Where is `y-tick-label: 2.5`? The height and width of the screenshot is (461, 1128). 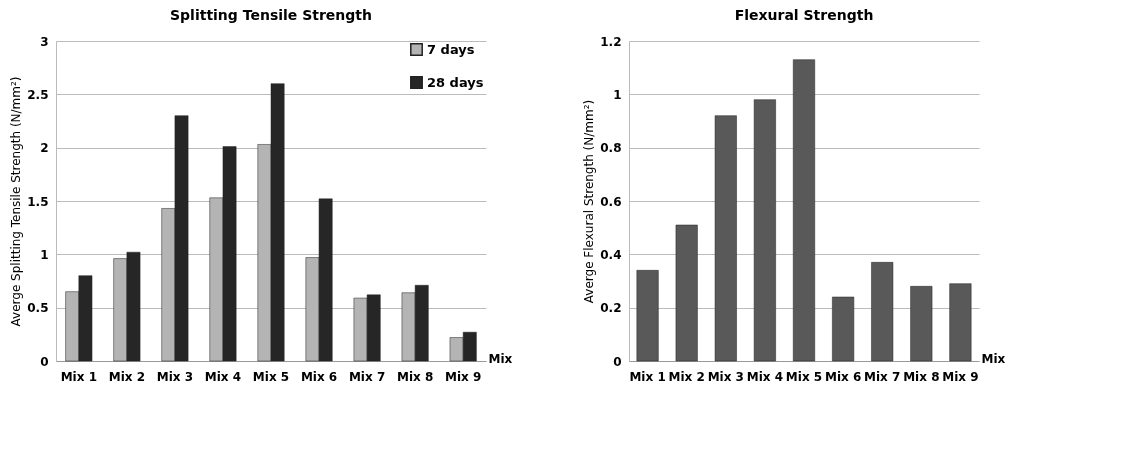
y-tick-label: 2.5 is located at coordinates (38, 94).